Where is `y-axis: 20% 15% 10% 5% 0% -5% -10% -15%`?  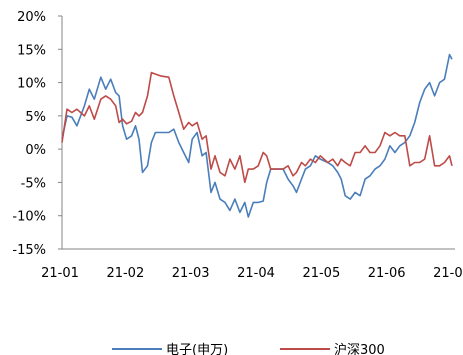 y-axis: 20% 15% 10% 5% 0% -5% -10% -15% is located at coordinates (37, 134).